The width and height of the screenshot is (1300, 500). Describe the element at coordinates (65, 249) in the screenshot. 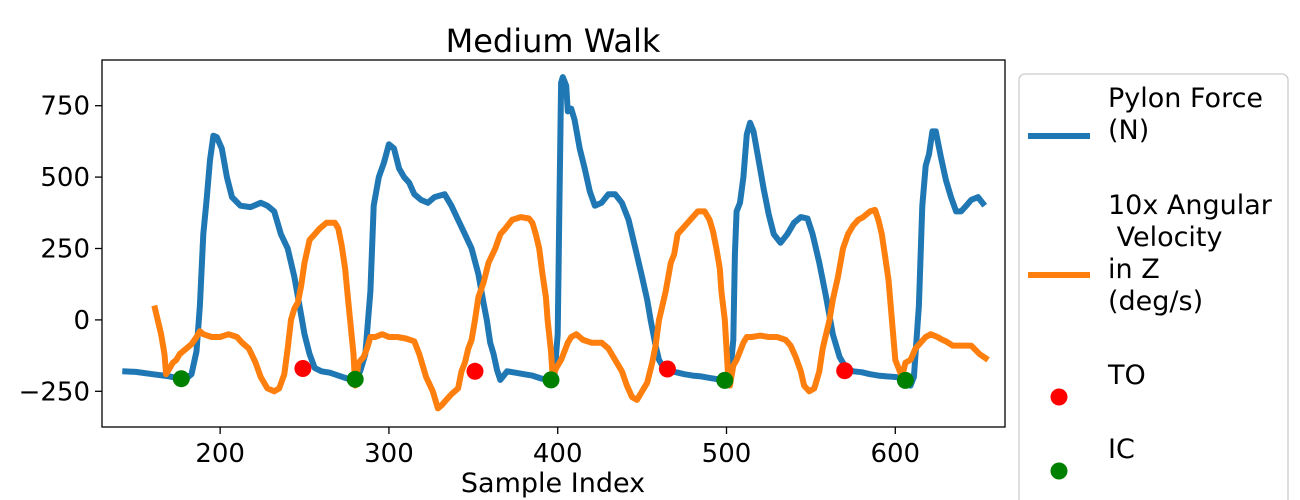

I see `y-tick-label-250: 250` at that location.